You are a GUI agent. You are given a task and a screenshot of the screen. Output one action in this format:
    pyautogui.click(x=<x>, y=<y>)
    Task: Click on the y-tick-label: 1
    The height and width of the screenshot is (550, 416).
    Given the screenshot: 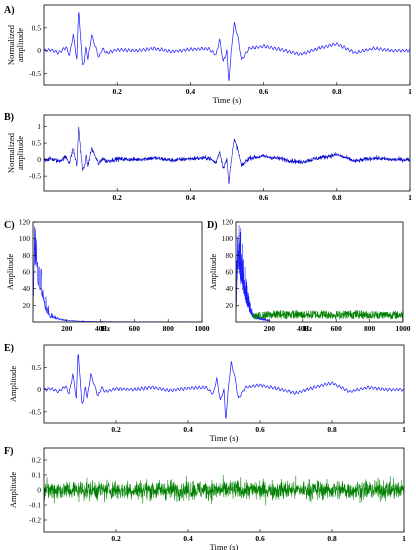 What is the action you would take?
    pyautogui.click(x=39, y=126)
    